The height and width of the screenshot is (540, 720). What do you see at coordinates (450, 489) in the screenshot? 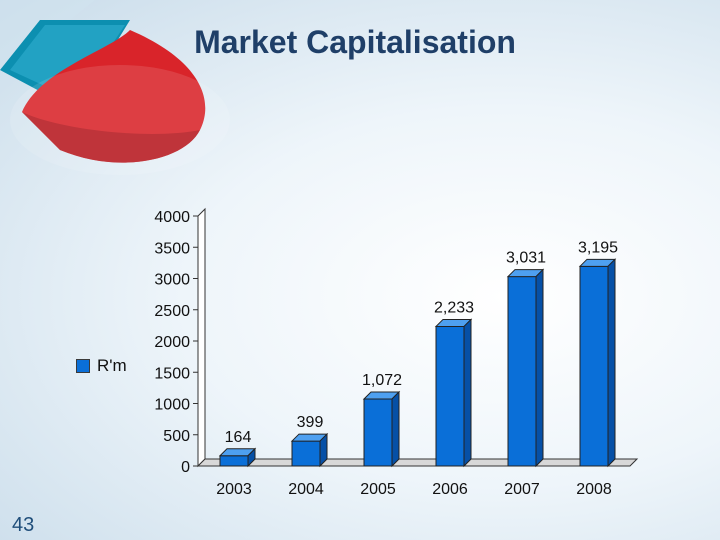
I see `x-tick-label: 2006` at bounding box center [450, 489].